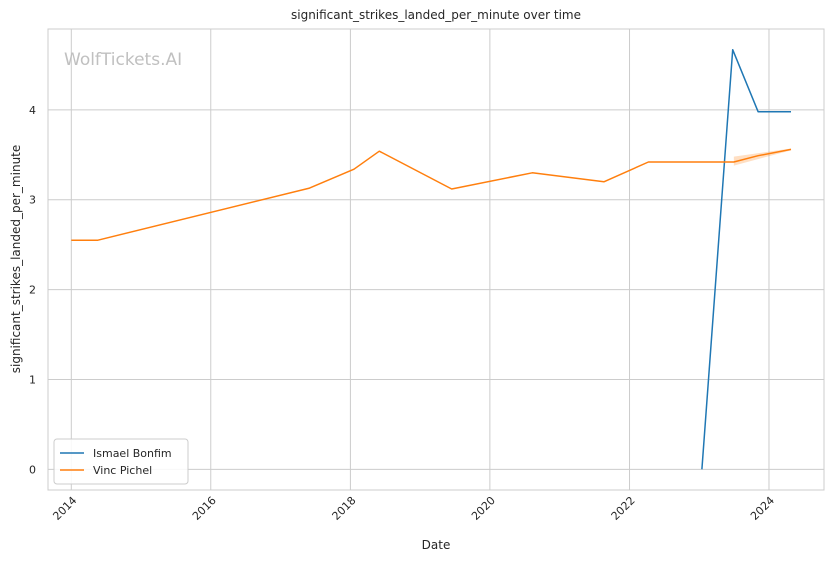 This screenshot has height=561, width=832. What do you see at coordinates (122, 470) in the screenshot?
I see `legend-label-vinc-pichel: Vinc Pichel` at bounding box center [122, 470].